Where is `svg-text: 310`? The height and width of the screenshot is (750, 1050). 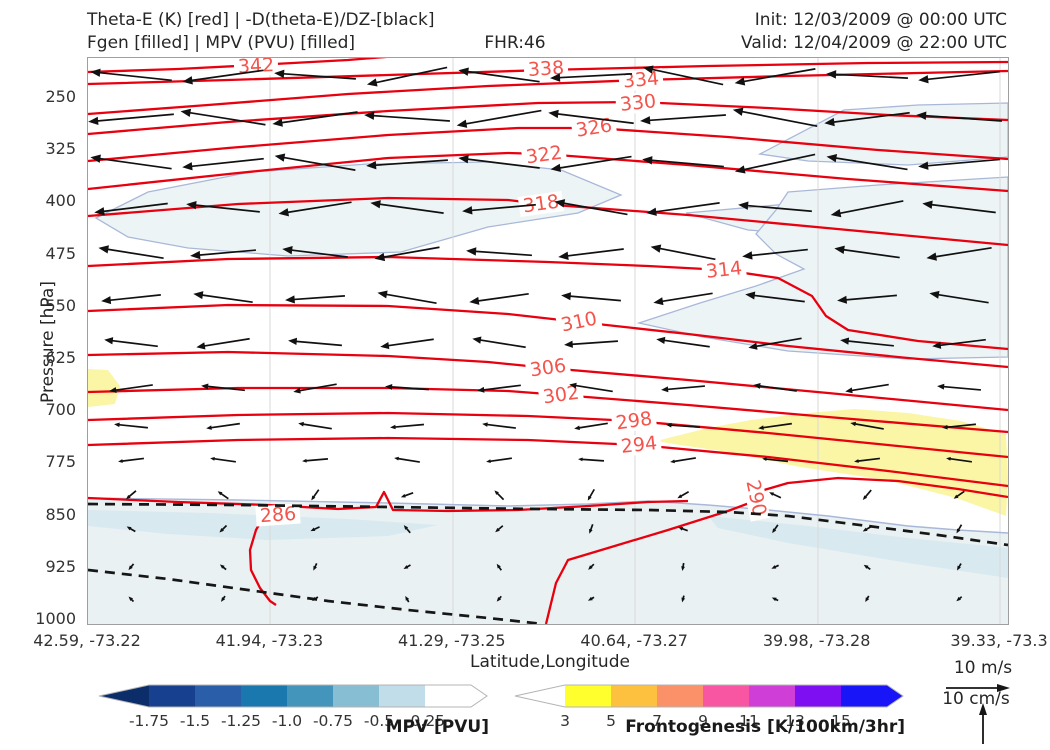 svg-text: 310 is located at coordinates (579, 321).